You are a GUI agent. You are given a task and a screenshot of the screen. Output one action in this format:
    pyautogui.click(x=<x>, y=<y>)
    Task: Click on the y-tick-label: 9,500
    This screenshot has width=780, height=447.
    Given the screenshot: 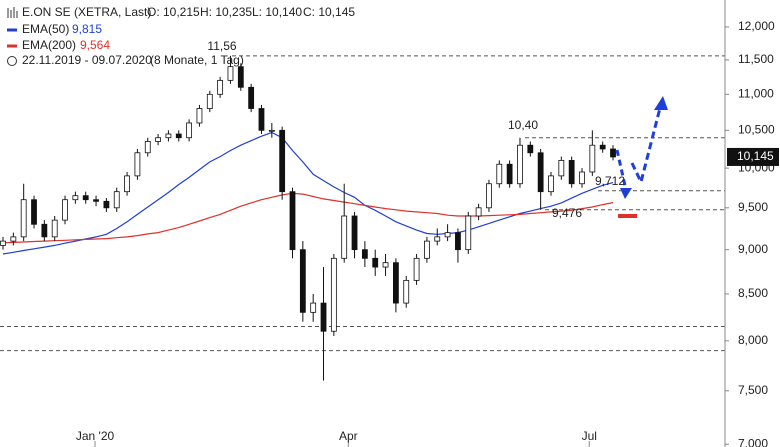 What is the action you would take?
    pyautogui.click(x=753, y=207)
    